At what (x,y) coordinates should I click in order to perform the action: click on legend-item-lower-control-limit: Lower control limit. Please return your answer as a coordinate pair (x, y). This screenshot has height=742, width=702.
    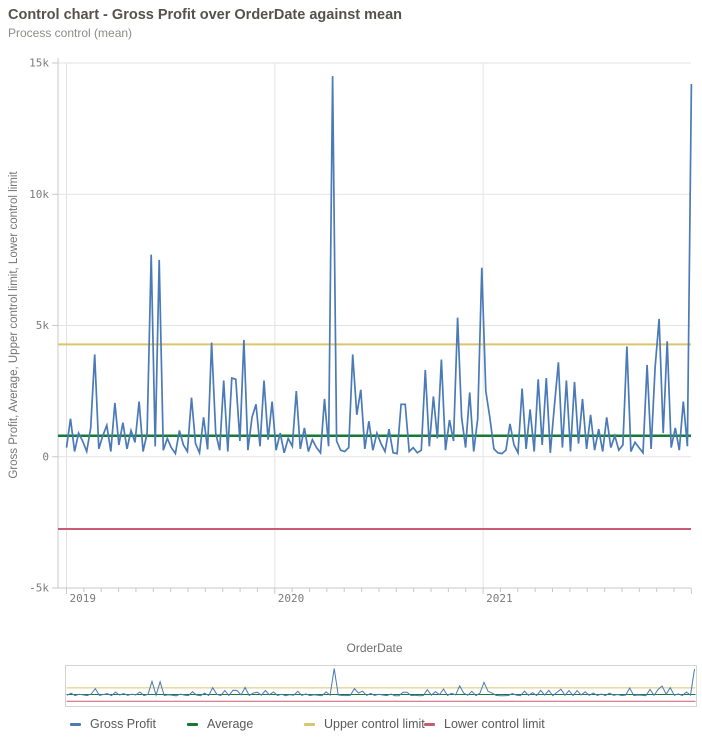
    Looking at the image, I should click on (484, 724).